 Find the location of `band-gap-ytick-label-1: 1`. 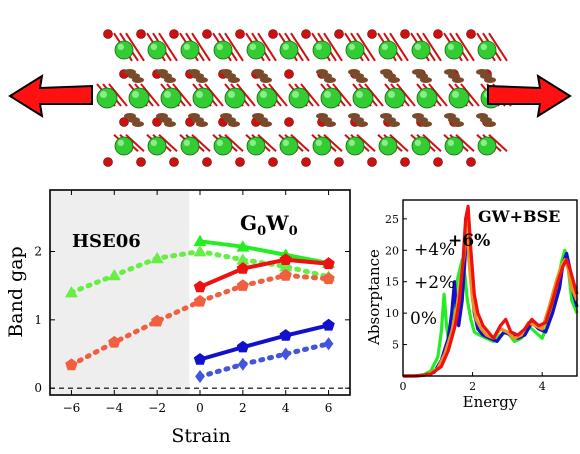

band-gap-ytick-label-1: 1 is located at coordinates (38, 320).